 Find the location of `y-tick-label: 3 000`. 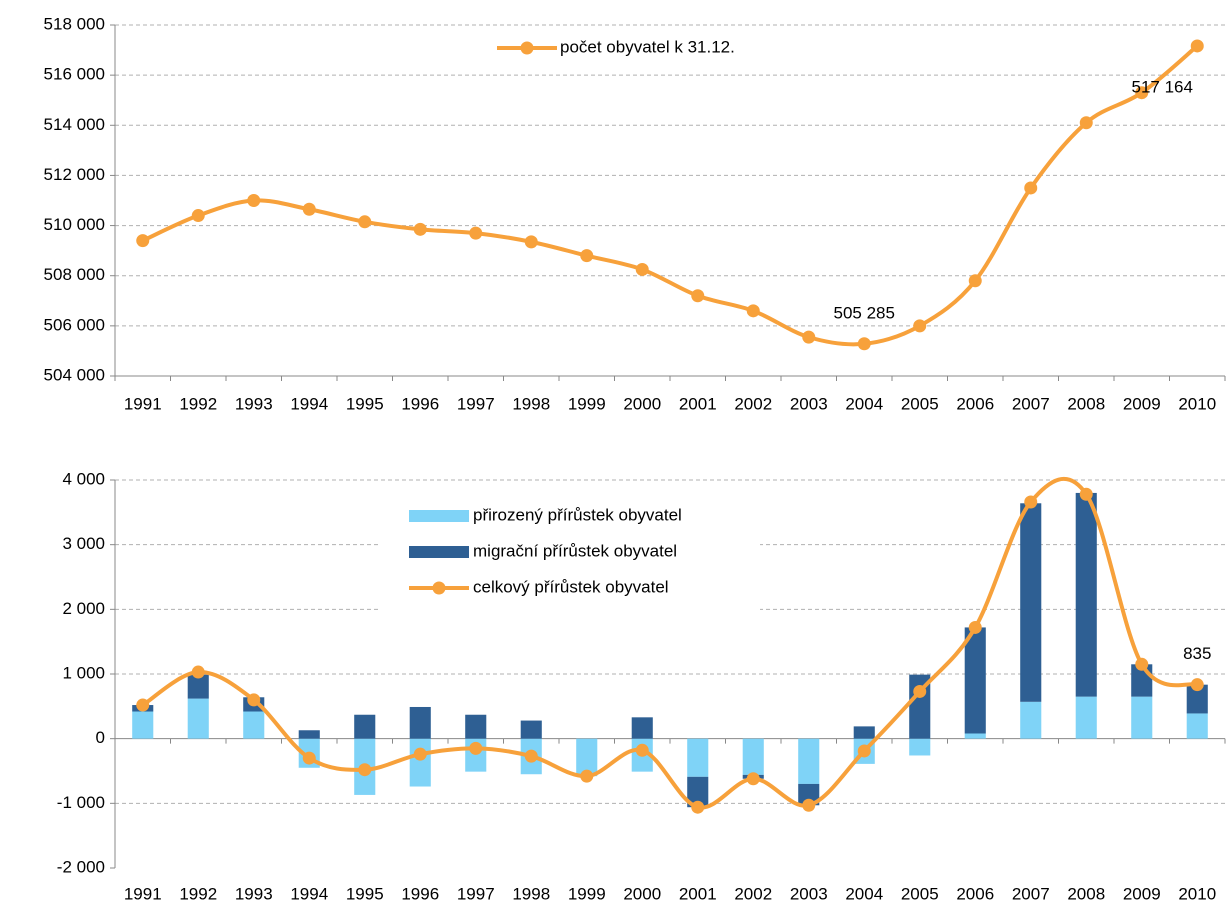

y-tick-label: 3 000 is located at coordinates (83, 543).